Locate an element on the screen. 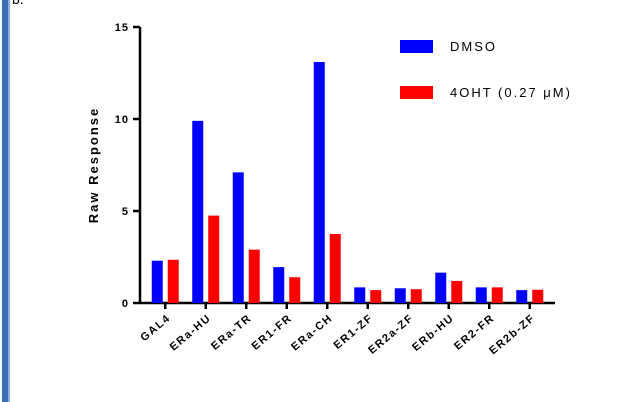 This screenshot has width=623, height=402. category-label: ER2a-ZF is located at coordinates (391, 334).